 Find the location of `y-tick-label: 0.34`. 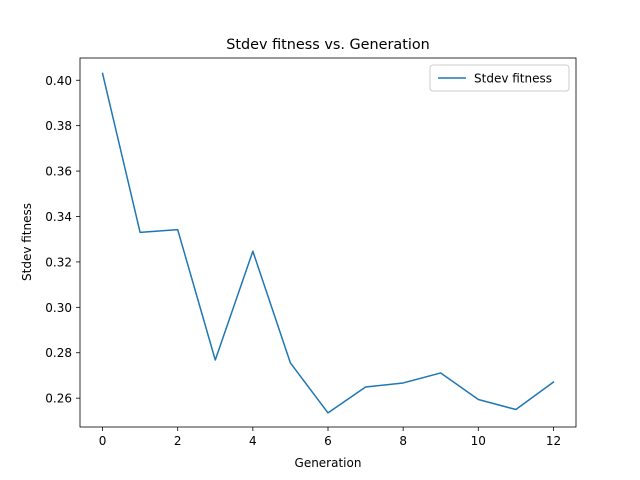

y-tick-label: 0.34 is located at coordinates (58, 217).